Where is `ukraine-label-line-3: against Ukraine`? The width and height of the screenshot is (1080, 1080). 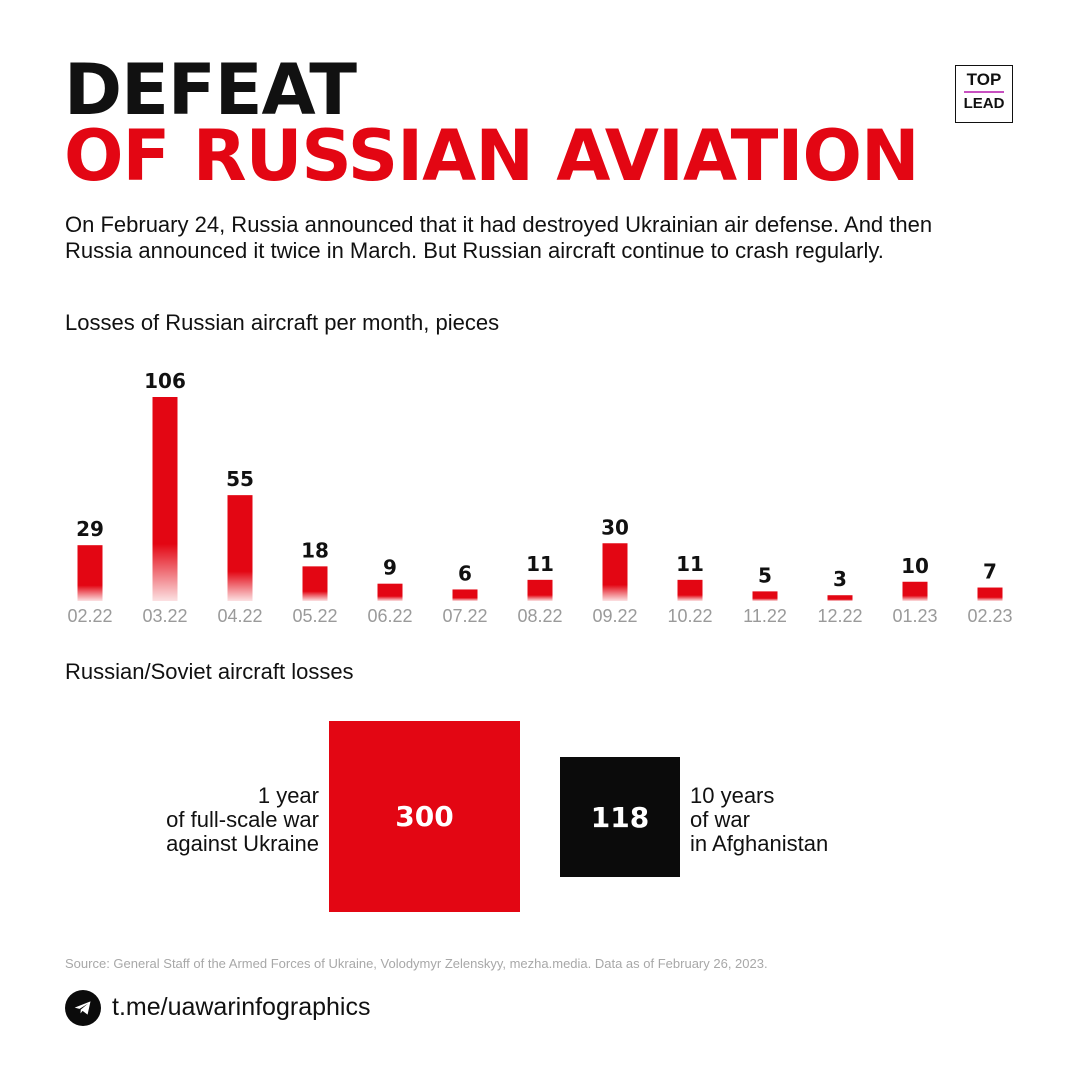 ukraine-label-line-3: against Ukraine is located at coordinates (242, 843).